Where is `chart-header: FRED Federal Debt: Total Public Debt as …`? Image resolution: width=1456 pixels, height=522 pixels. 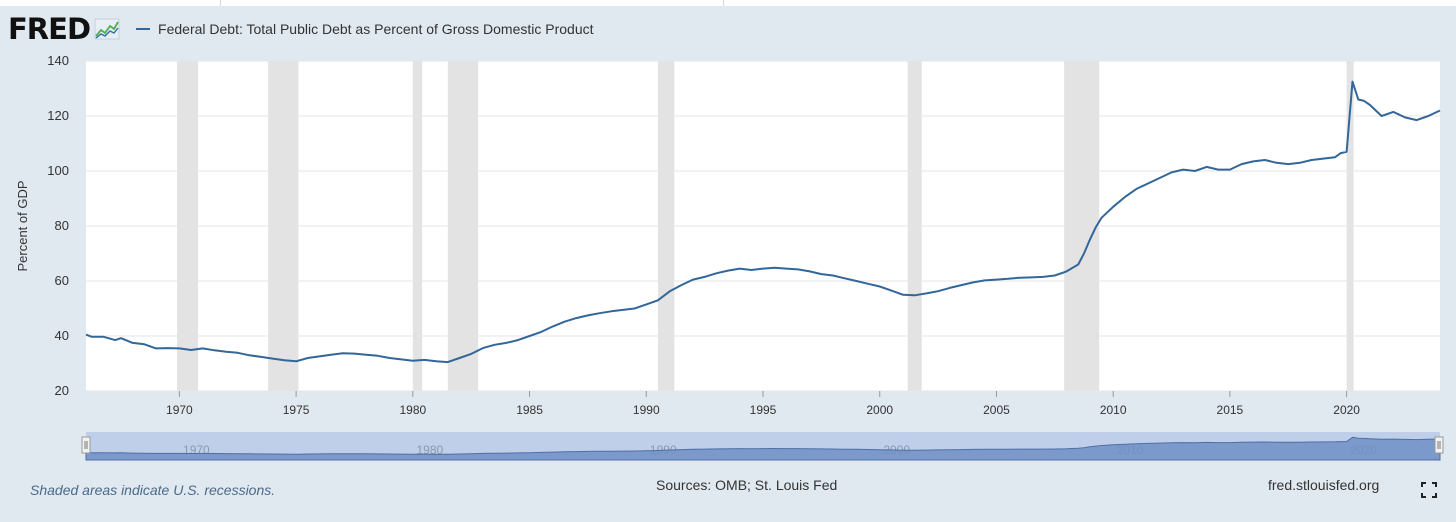
chart-header: FRED Federal Debt: Total Public Debt as … is located at coordinates (301, 29).